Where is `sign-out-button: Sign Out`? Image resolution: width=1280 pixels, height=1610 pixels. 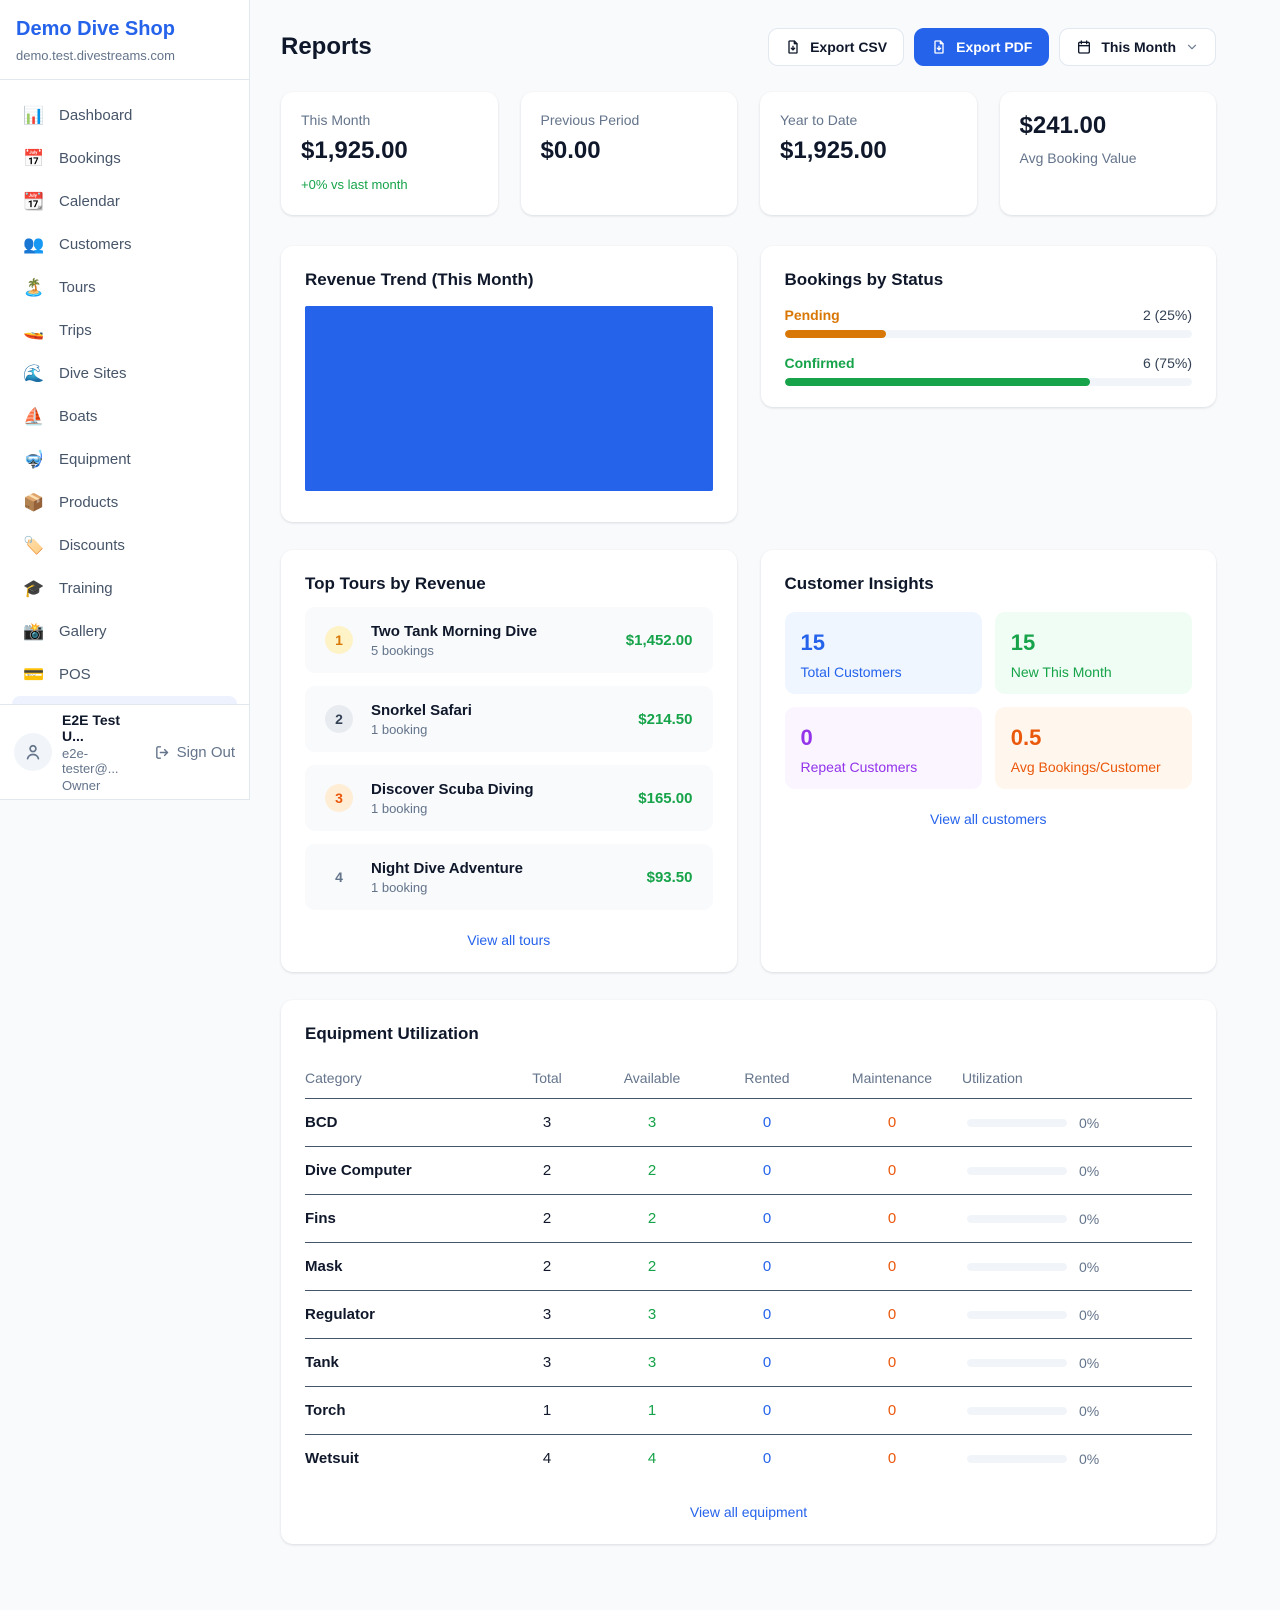
sign-out-button: Sign Out is located at coordinates (194, 752).